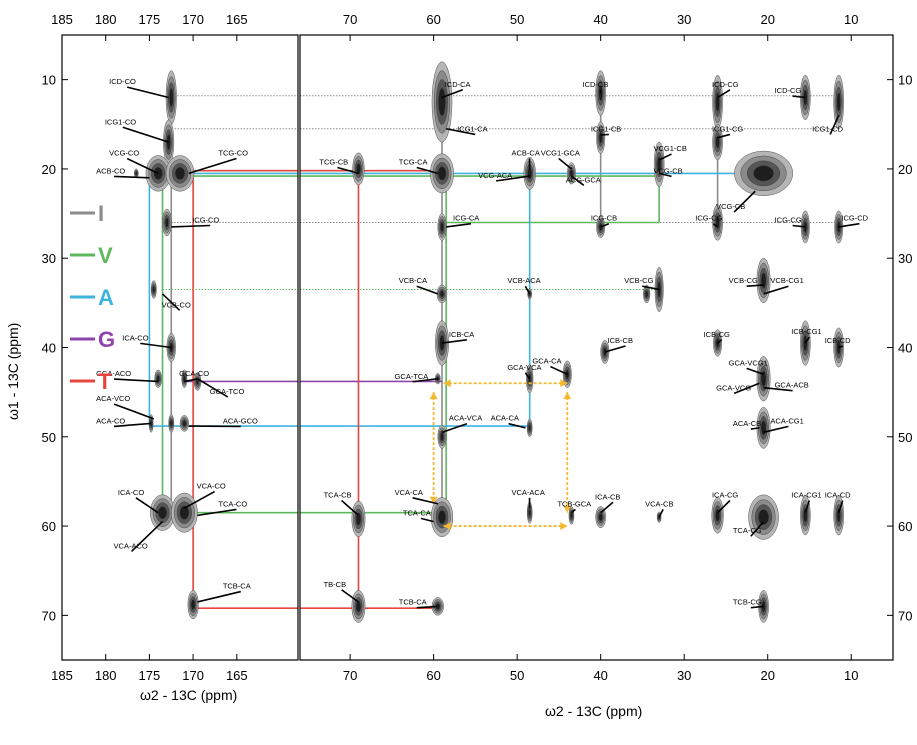 The image size is (917, 745). Describe the element at coordinates (49, 615) in the screenshot. I see `y-tick-label-left: 70` at that location.